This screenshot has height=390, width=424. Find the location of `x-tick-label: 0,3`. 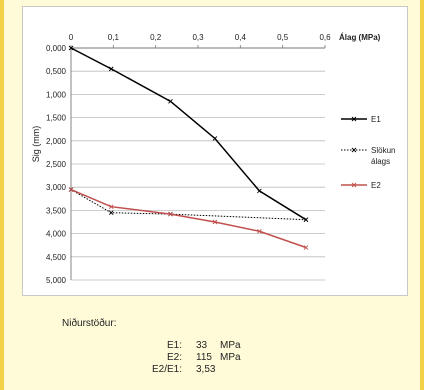

x-tick-label: 0,3 is located at coordinates (198, 37).